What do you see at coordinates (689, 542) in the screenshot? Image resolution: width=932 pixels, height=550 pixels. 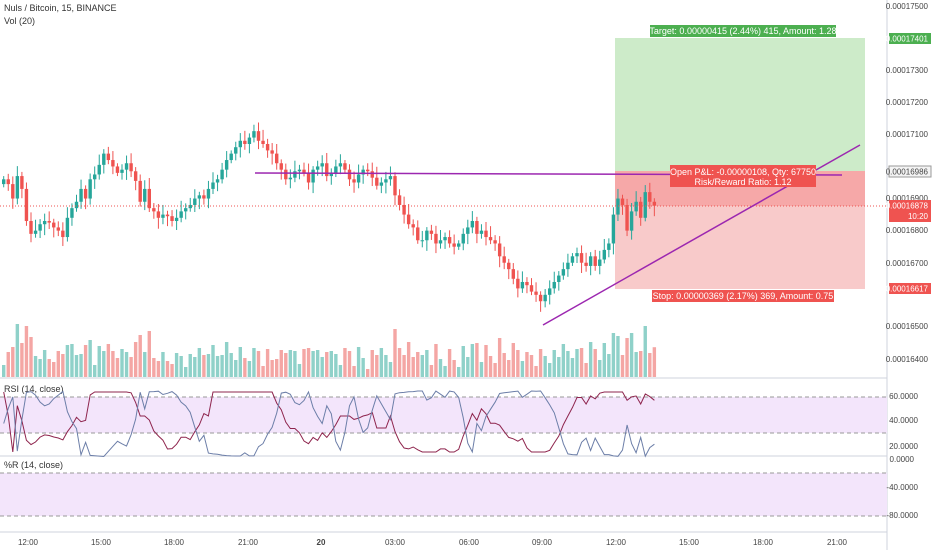 I see `time-tick: 15:00` at bounding box center [689, 542].